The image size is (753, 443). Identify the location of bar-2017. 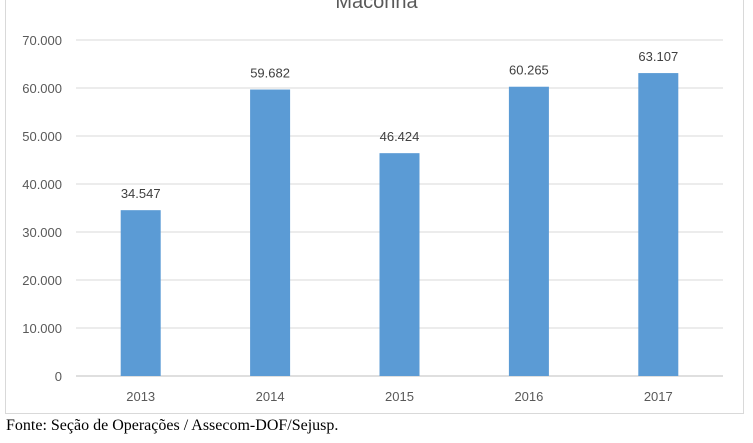
(658, 225).